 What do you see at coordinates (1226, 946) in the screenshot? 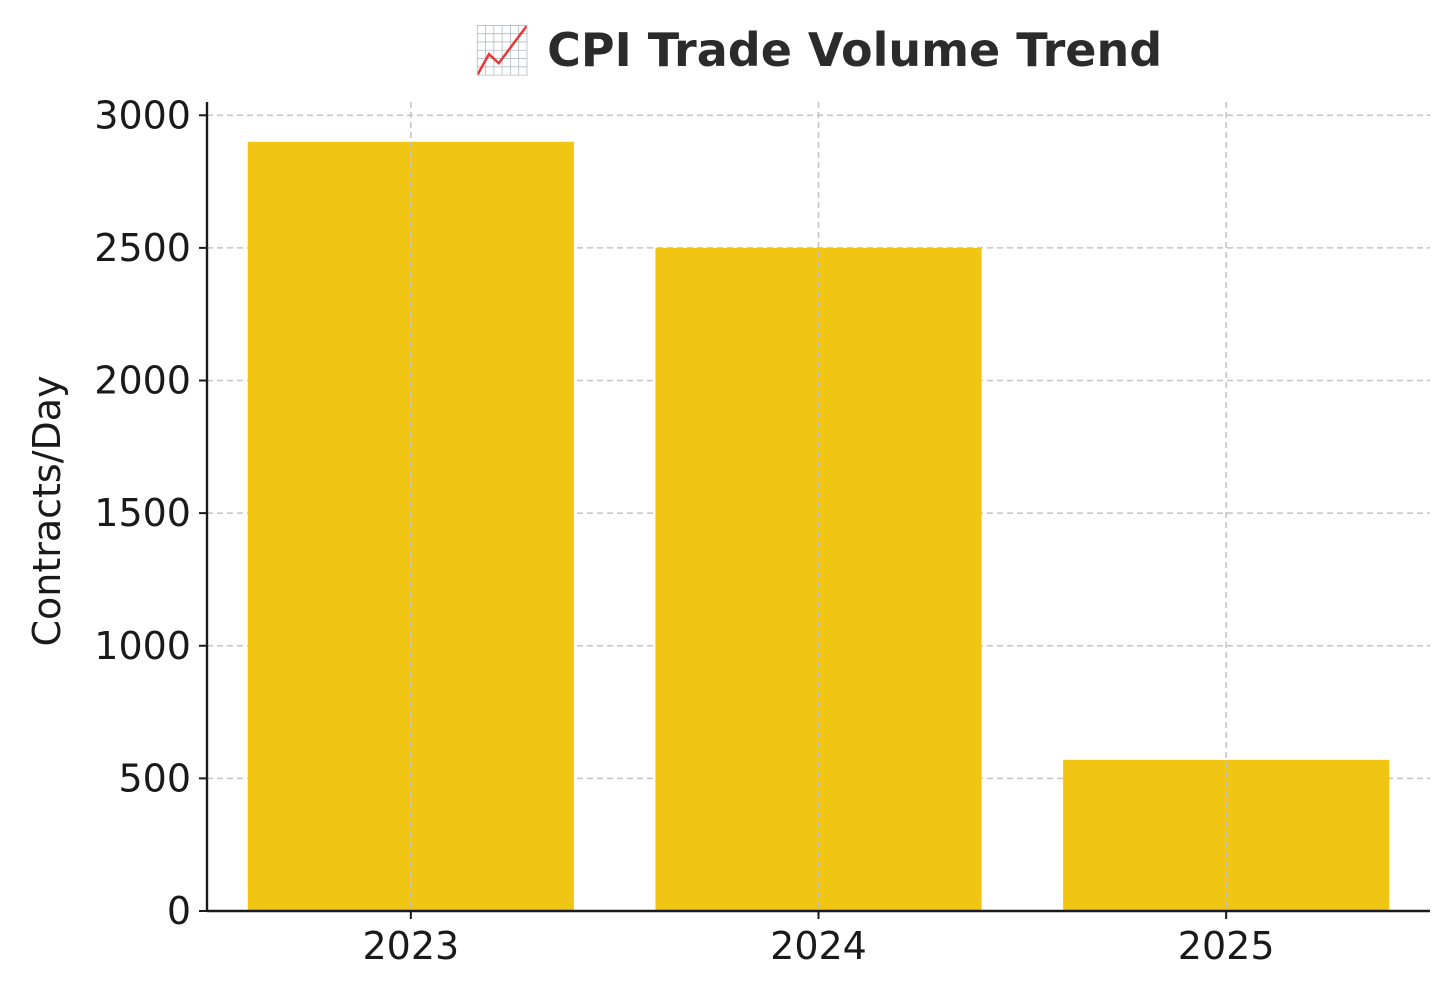
I see `x-tick-label: 2025` at bounding box center [1226, 946].